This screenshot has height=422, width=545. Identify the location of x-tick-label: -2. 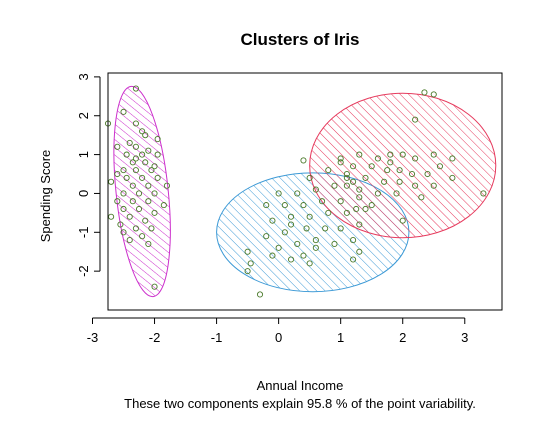
(155, 337).